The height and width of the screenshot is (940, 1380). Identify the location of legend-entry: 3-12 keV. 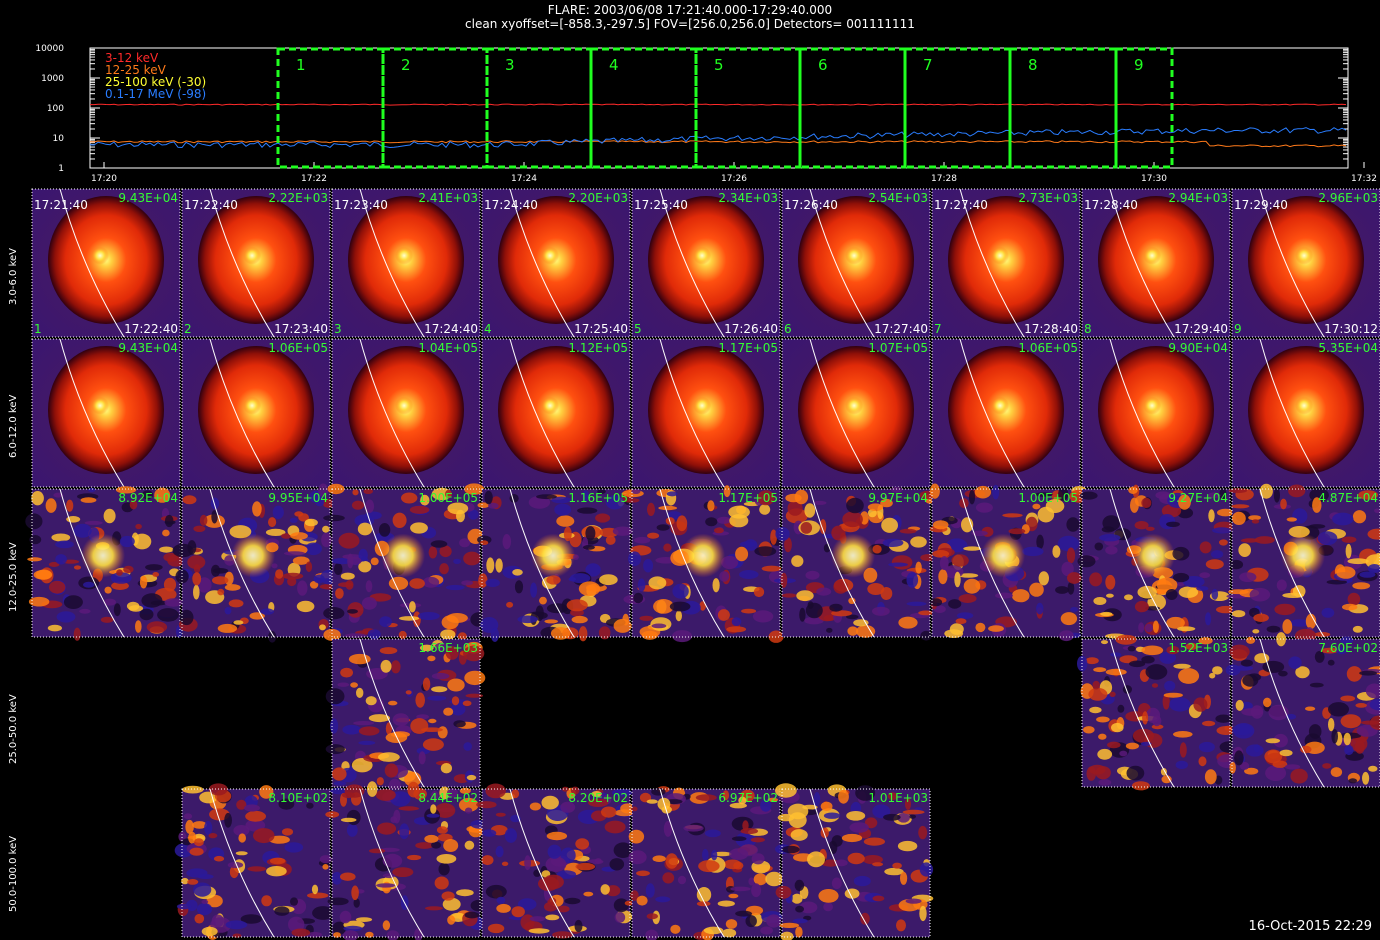
(132, 58).